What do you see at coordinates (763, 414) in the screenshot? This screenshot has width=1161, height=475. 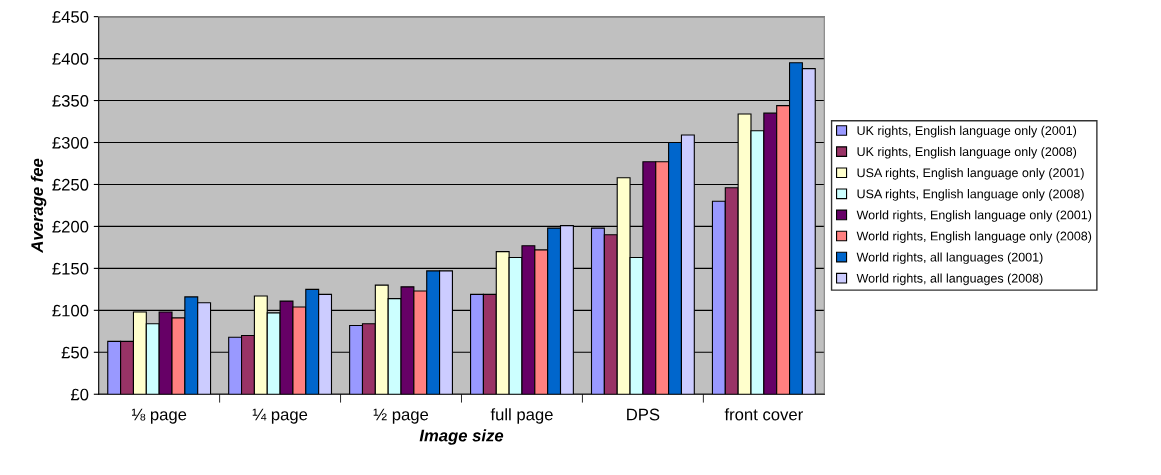 I see `x-tick-label: front cover` at bounding box center [763, 414].